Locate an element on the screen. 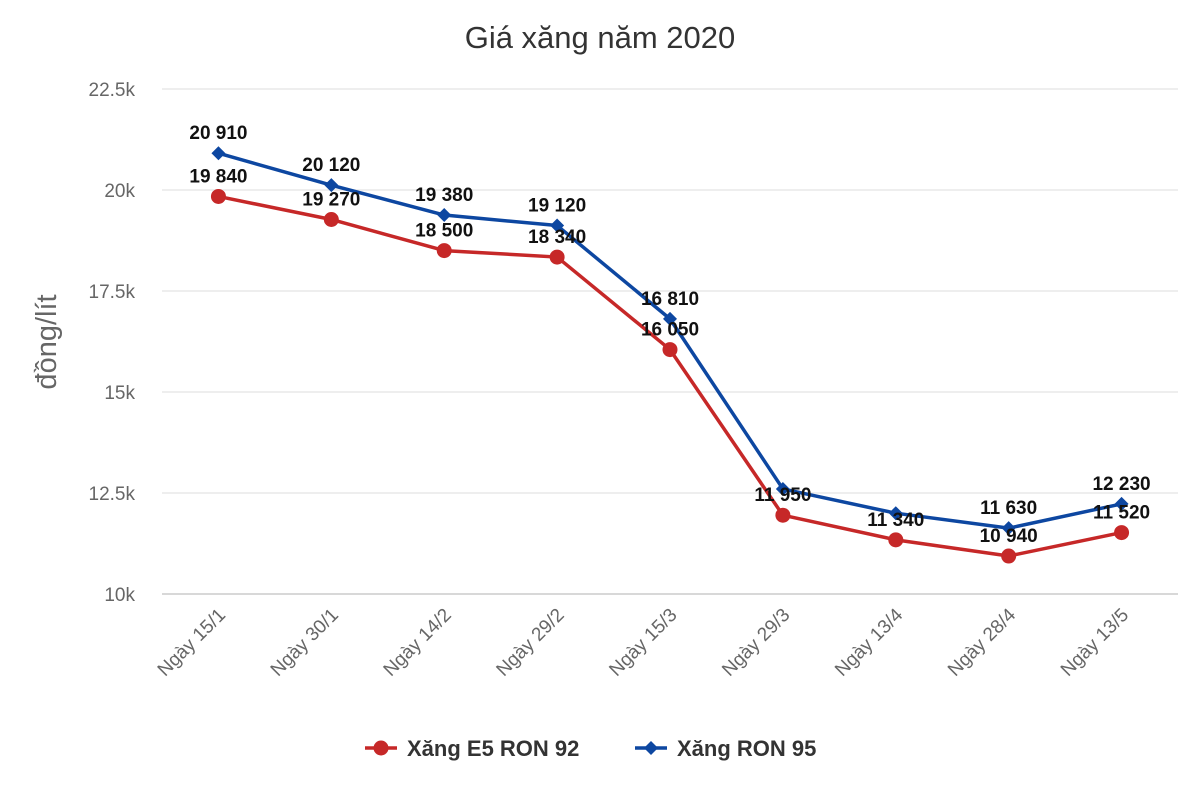 Image resolution: width=1200 pixels, height=800 pixels. y-tick-label: 22.5k is located at coordinates (112, 90).